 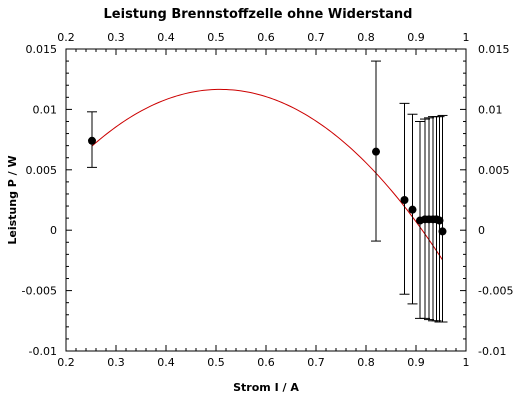 I want to click on x-tick-label-top: 0.7, so click(x=316, y=37).